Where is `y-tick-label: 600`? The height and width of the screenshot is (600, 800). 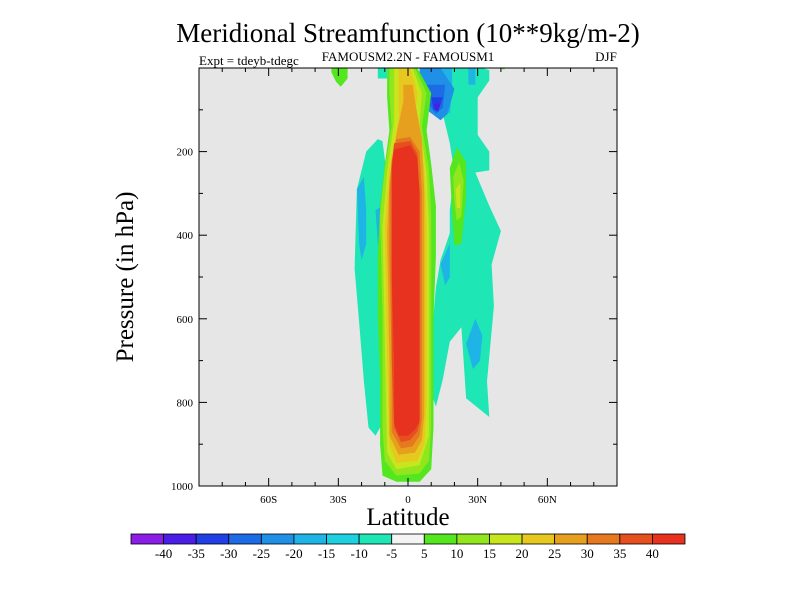
y-tick-label: 600 is located at coordinates (185, 320).